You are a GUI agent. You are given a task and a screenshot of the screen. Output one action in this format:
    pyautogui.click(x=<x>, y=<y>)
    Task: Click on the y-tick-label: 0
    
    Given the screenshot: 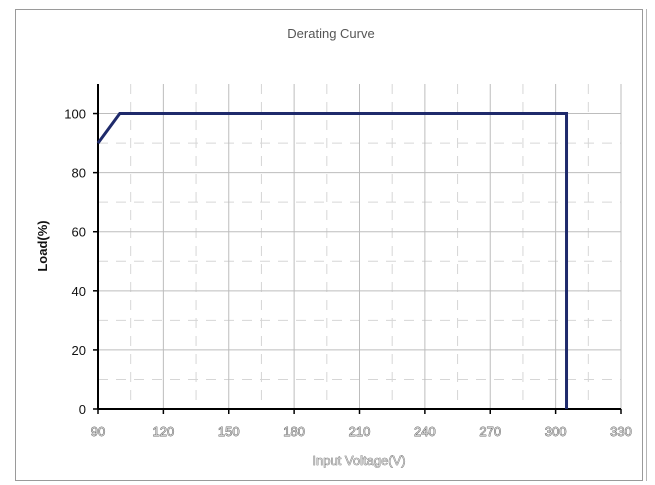 What is the action you would take?
    pyautogui.click(x=82, y=409)
    